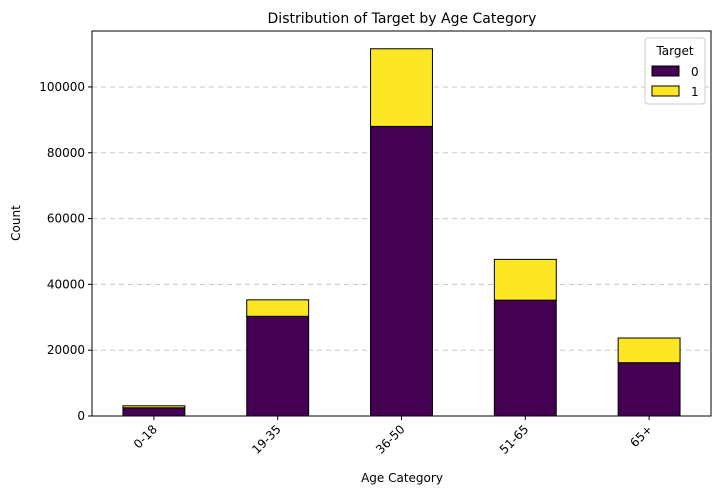  I want to click on legend: Target 01, so click(675, 71).